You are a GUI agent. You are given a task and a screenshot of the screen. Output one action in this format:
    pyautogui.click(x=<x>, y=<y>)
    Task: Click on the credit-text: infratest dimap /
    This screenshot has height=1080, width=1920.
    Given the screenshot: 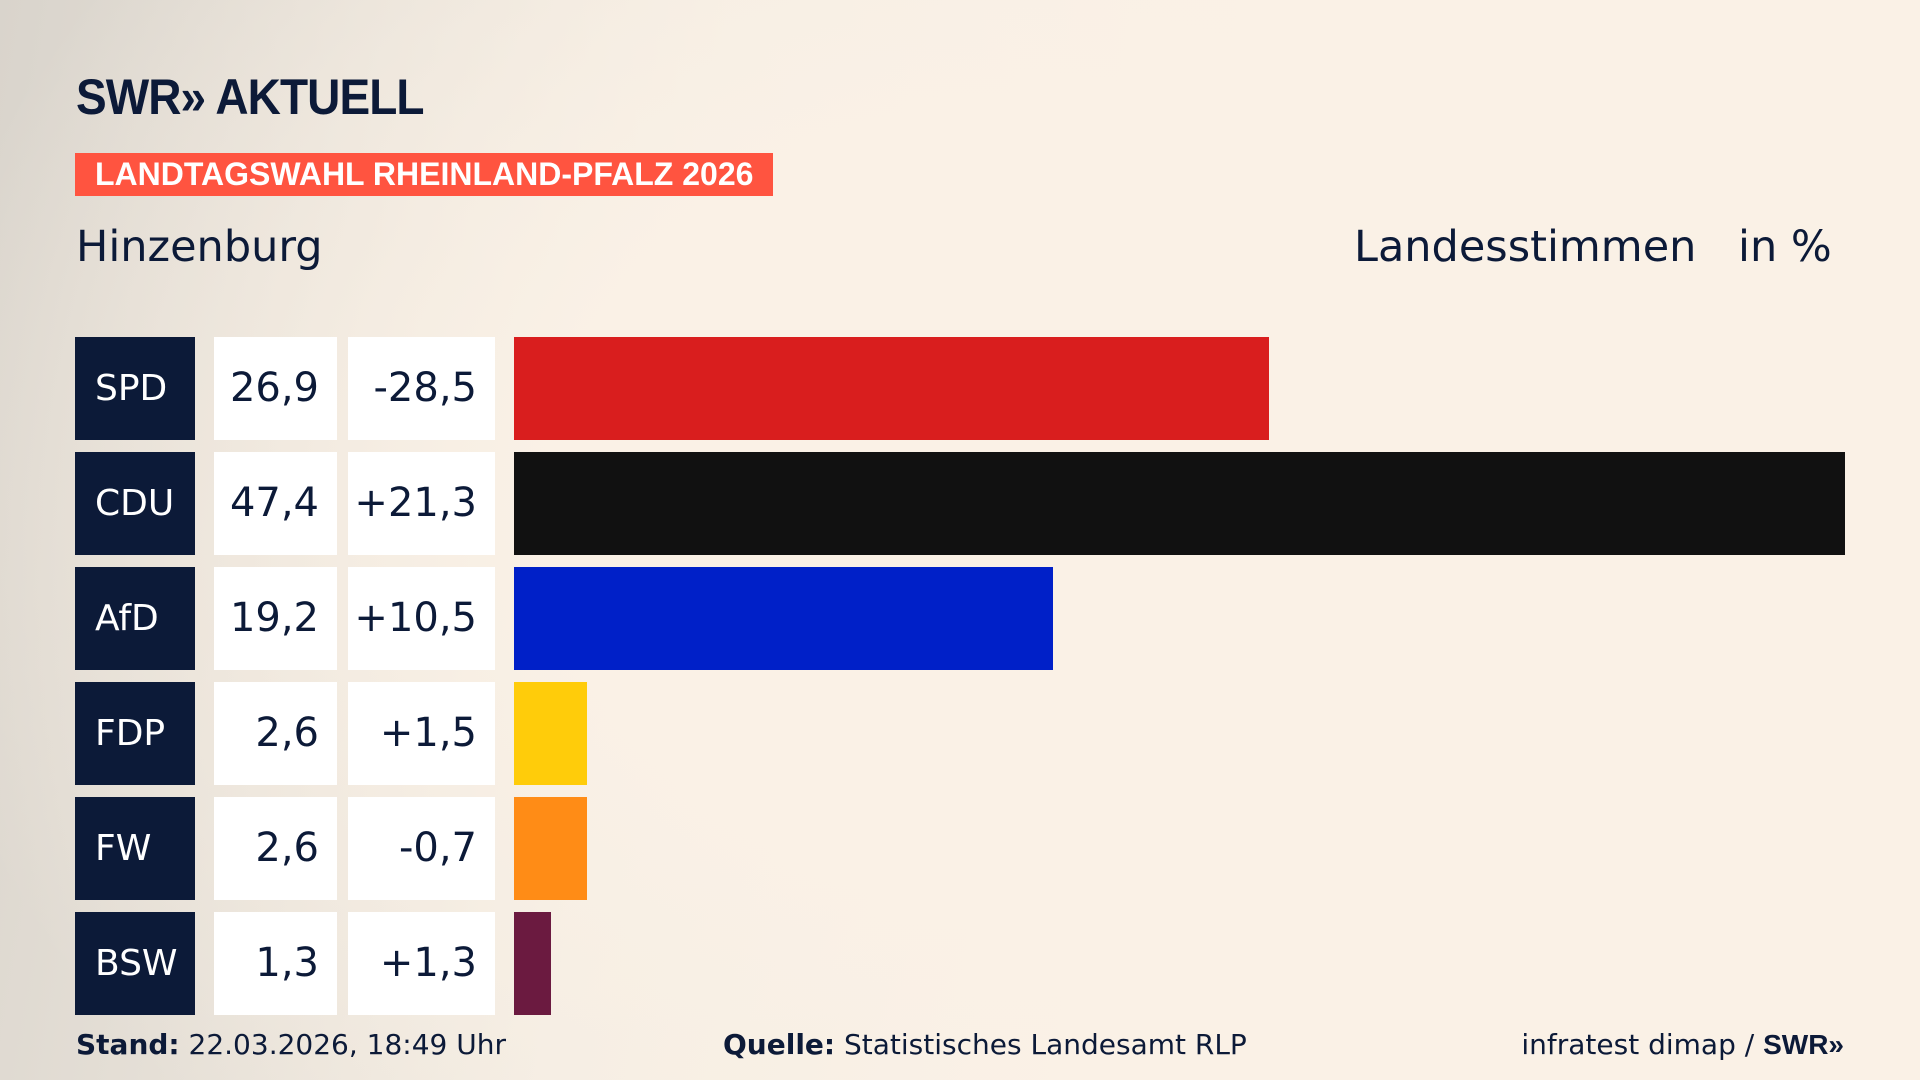 What is the action you would take?
    pyautogui.click(x=1642, y=1044)
    